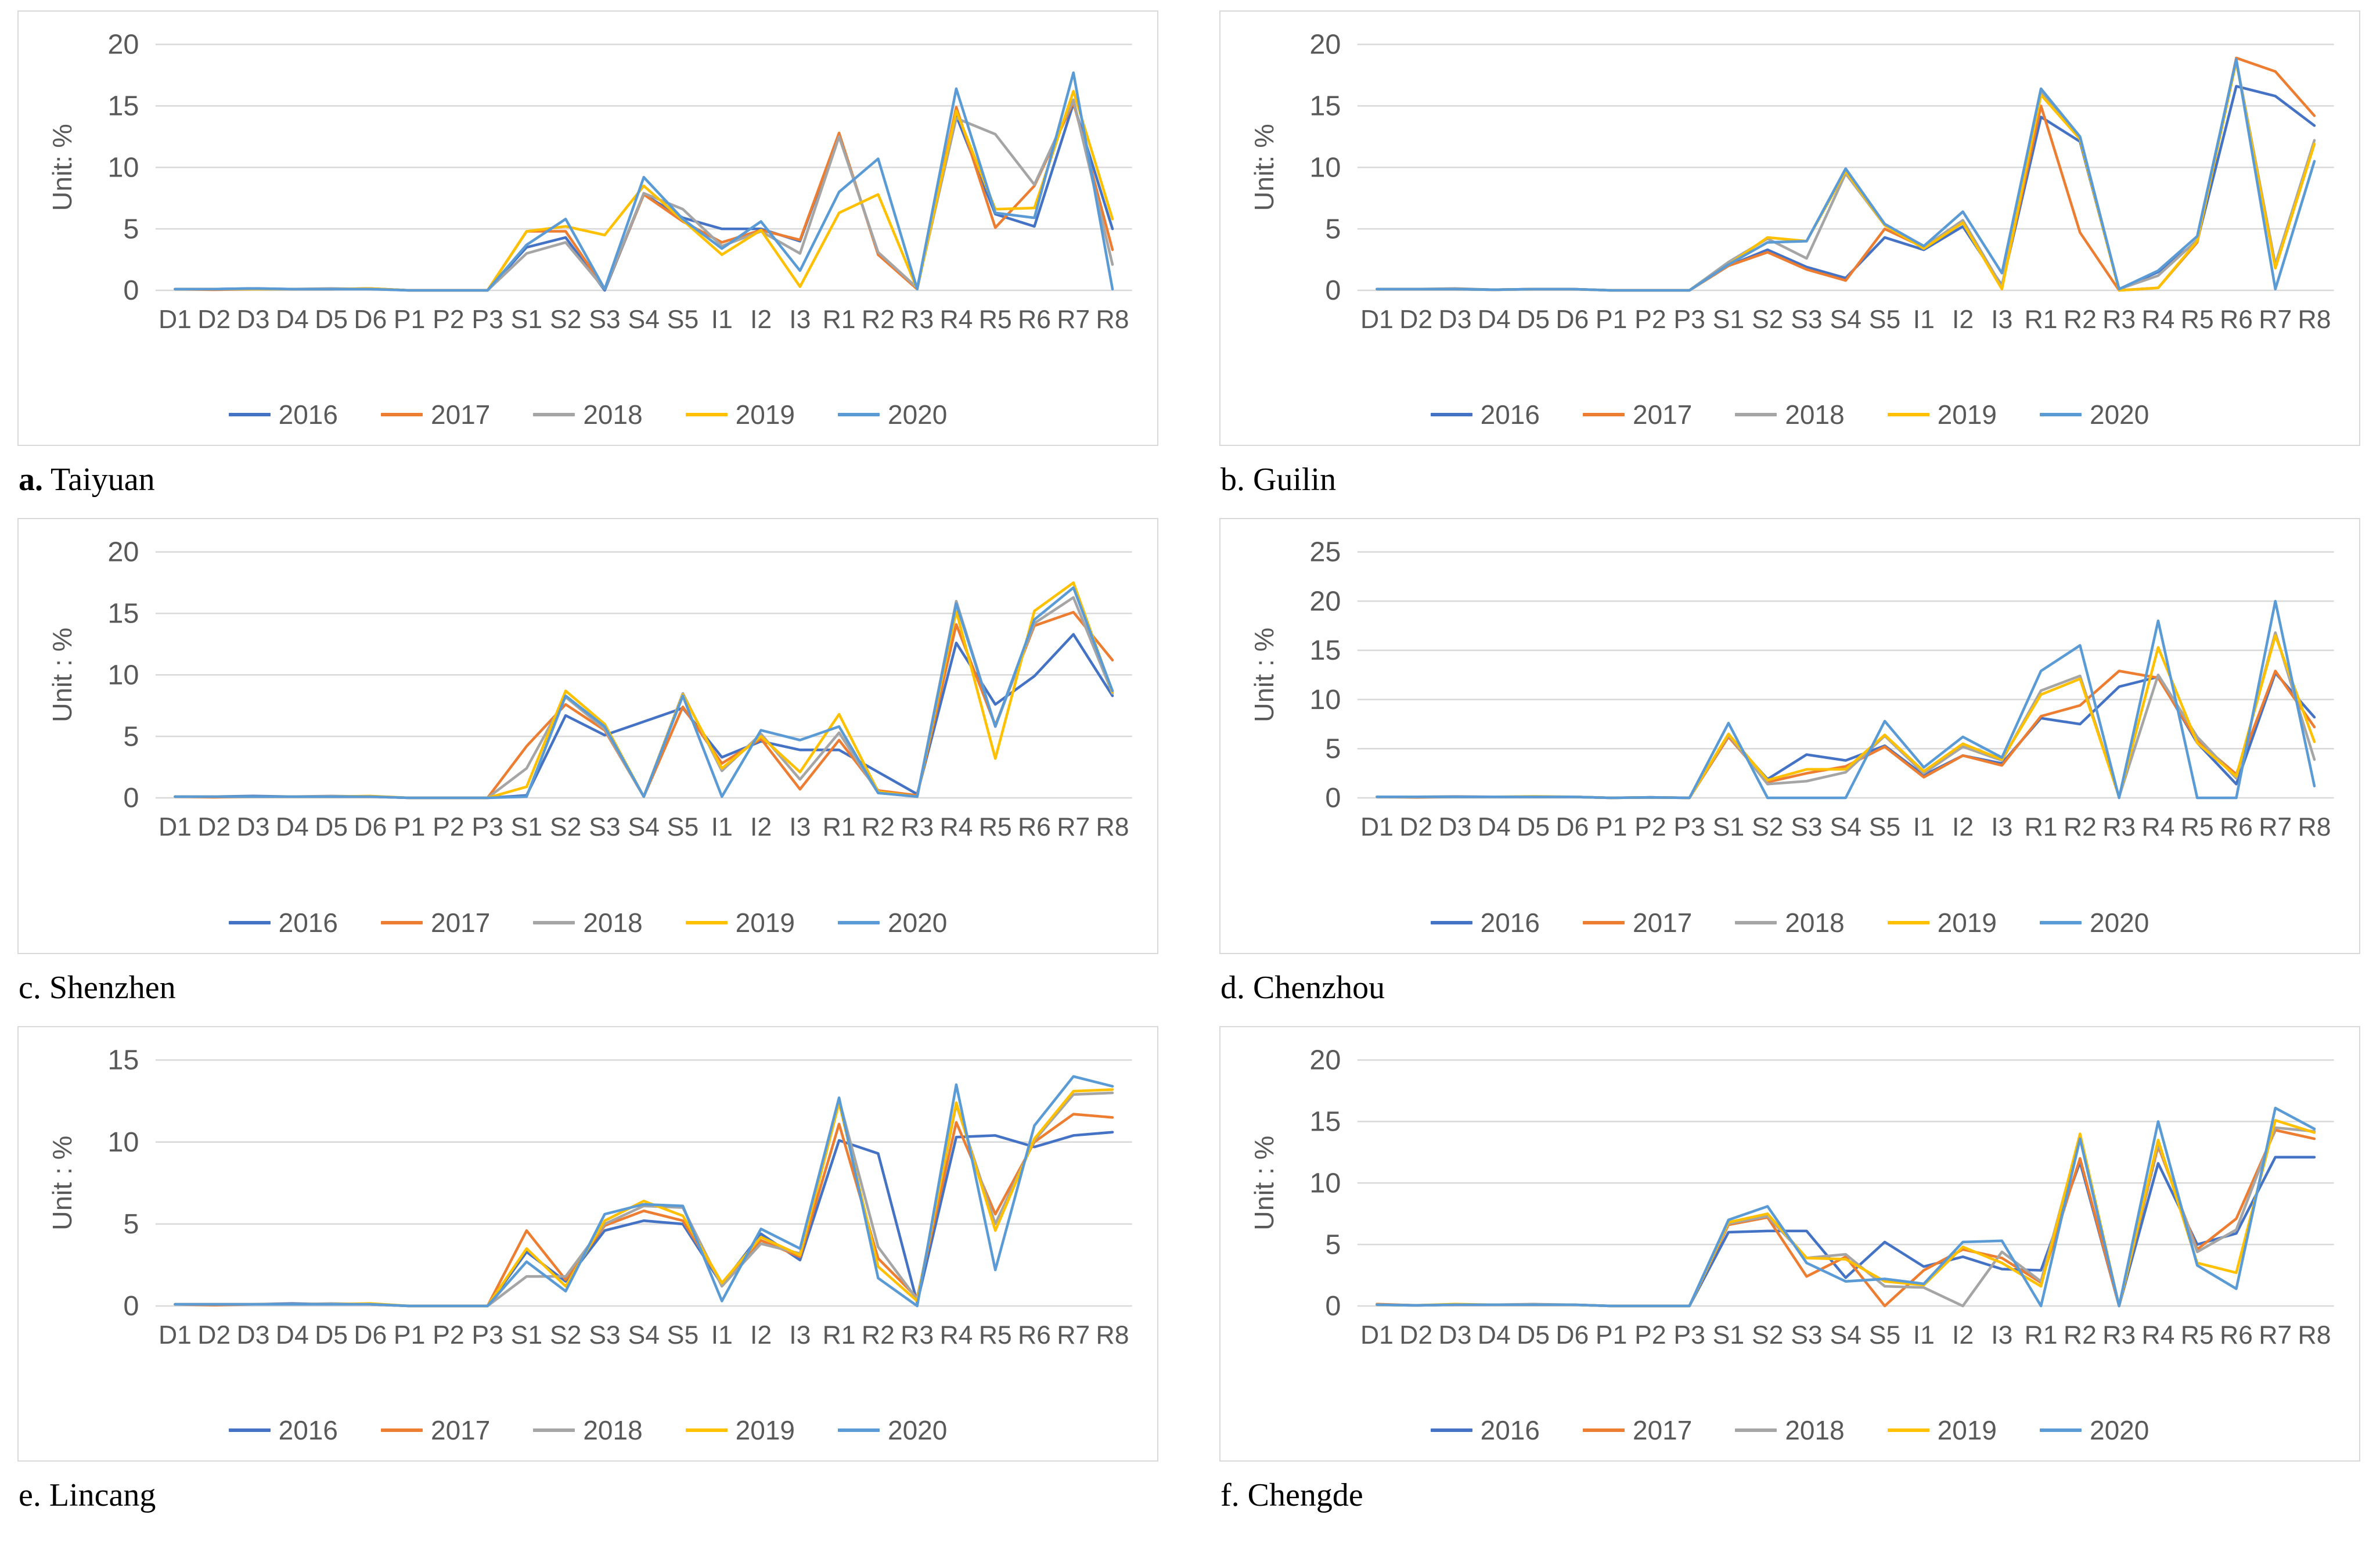  I want to click on x-tick-label: D4, so click(292, 827).